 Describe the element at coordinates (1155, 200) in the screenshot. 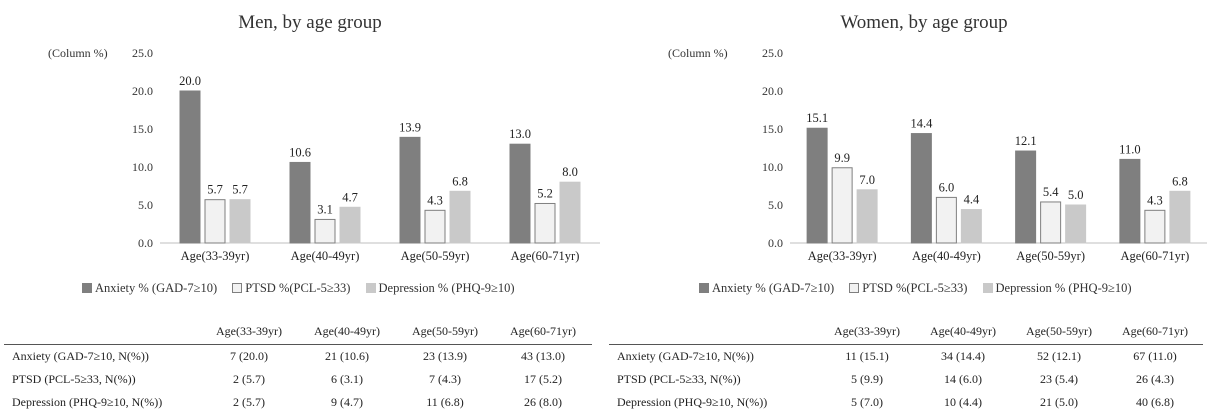

I see `data-label-ptsd: 4.3` at that location.